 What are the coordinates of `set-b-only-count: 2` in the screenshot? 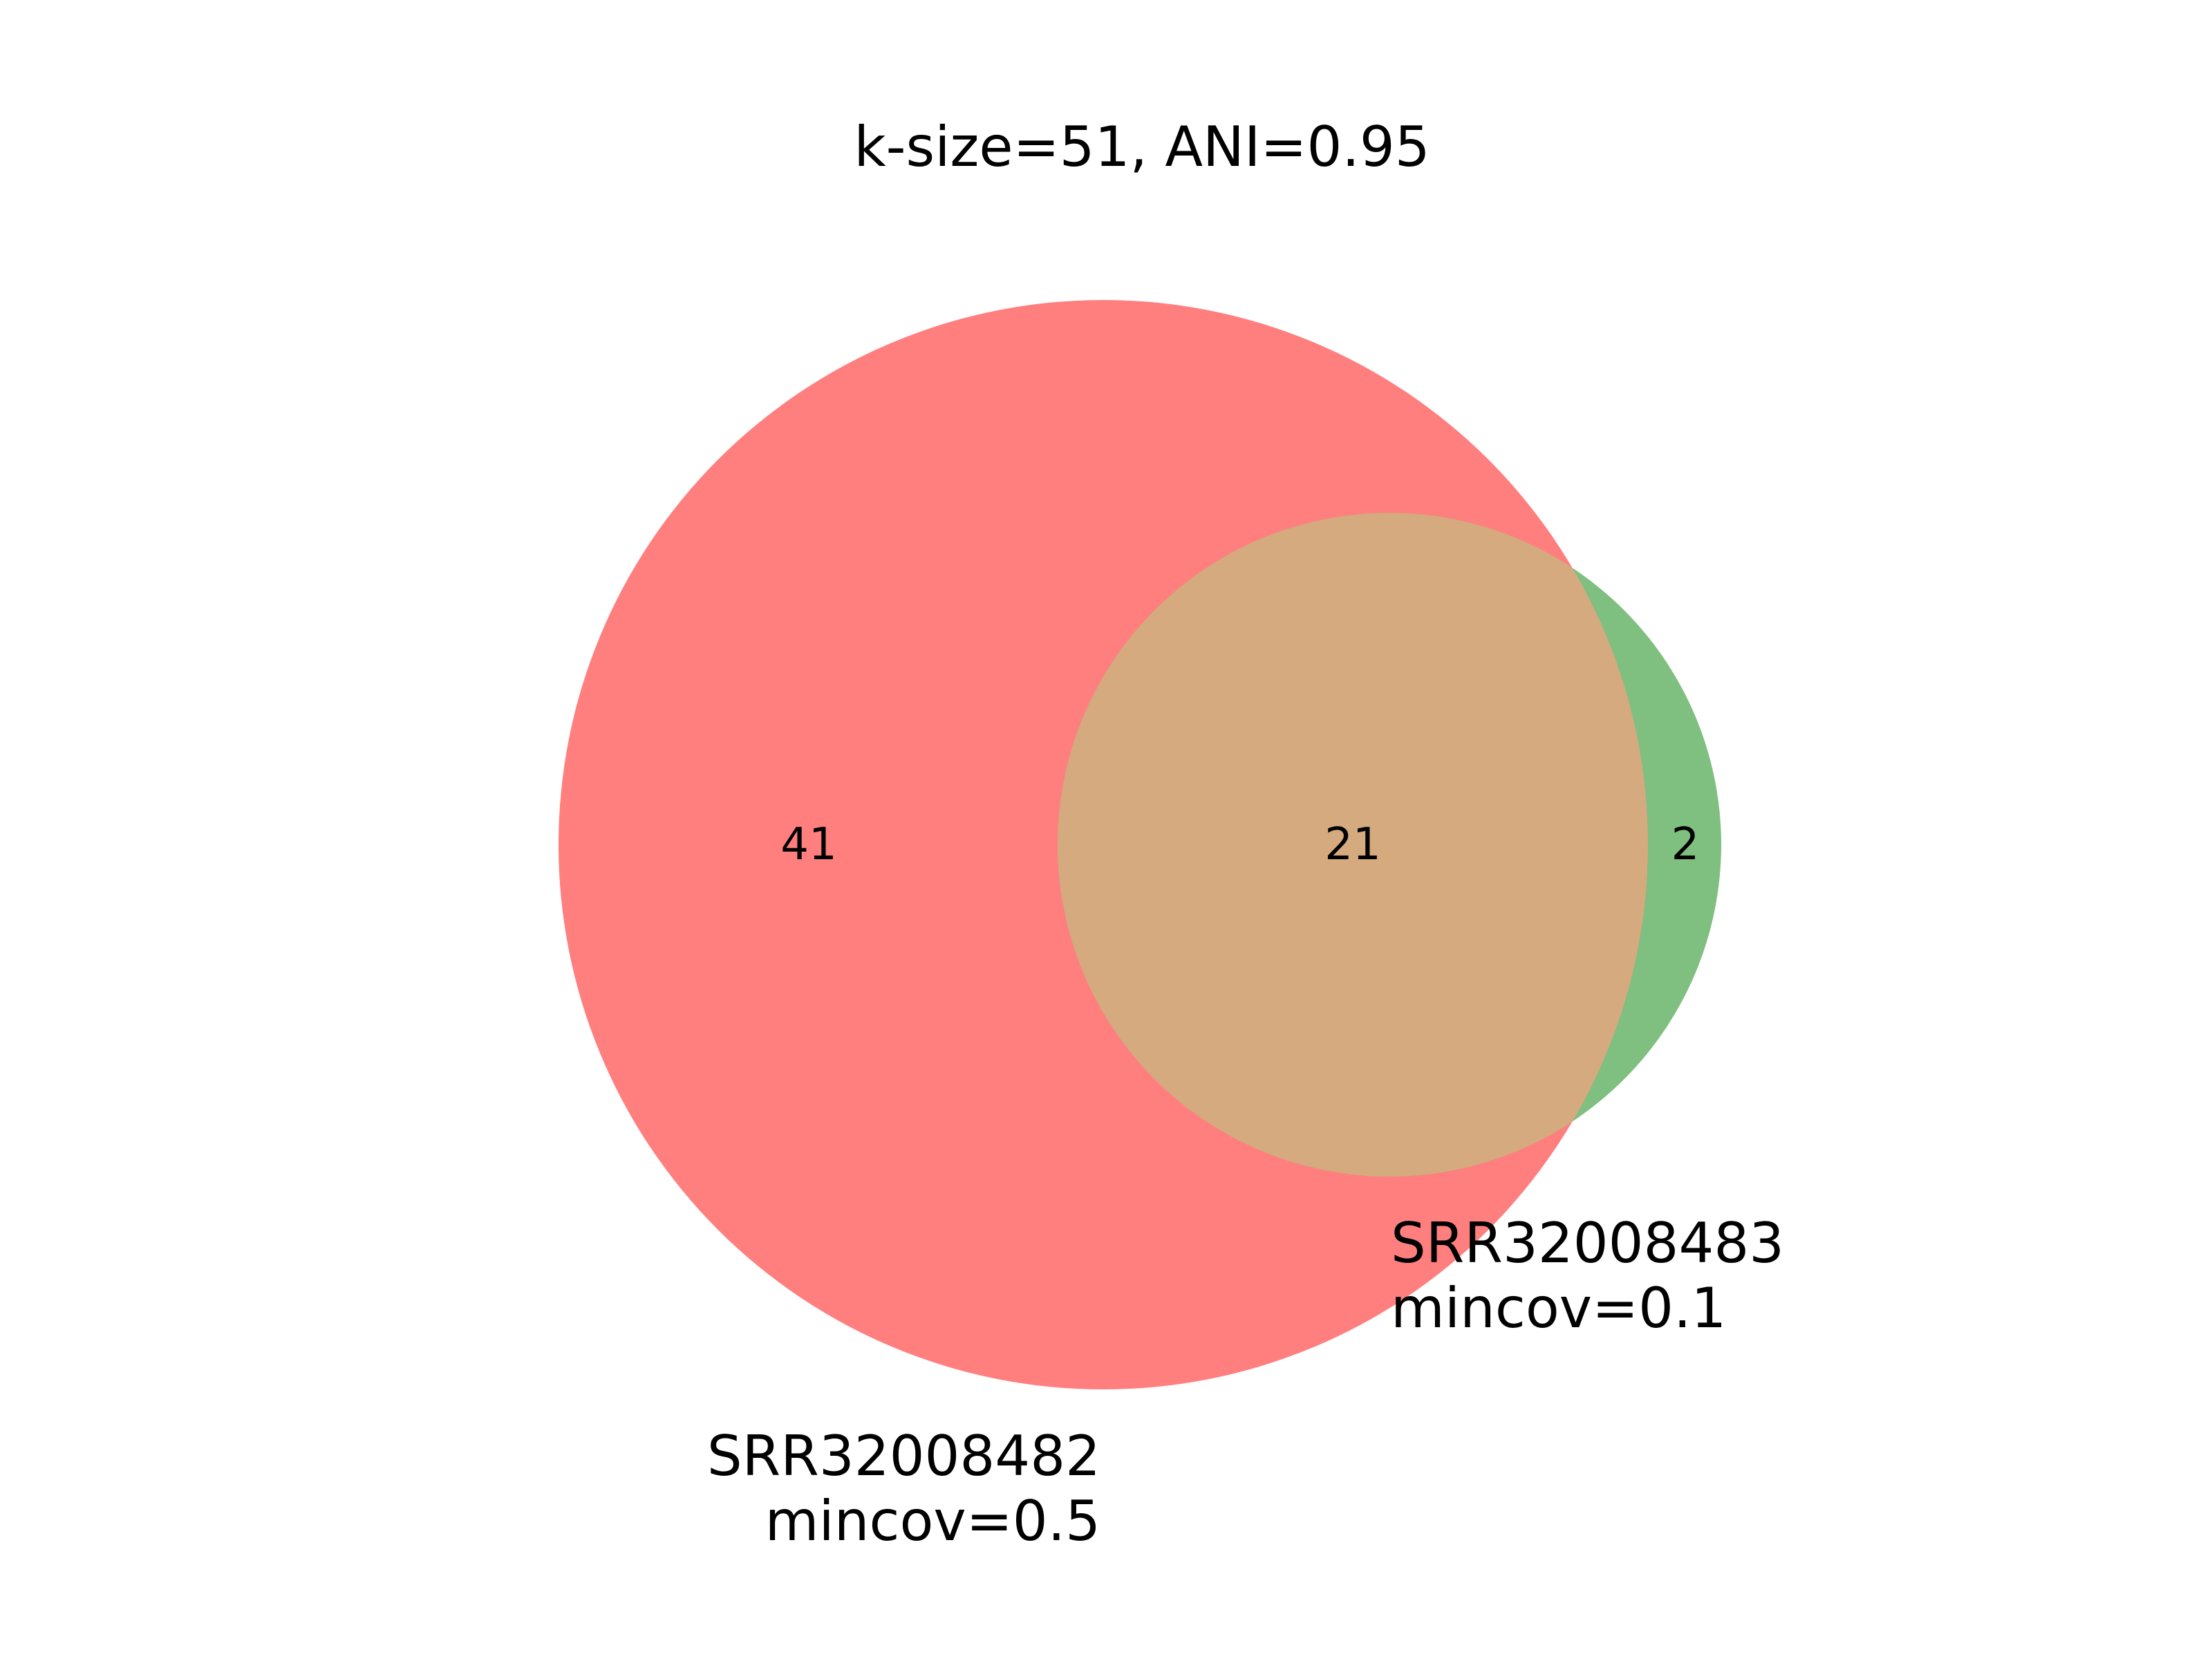 It's located at (1685, 845).